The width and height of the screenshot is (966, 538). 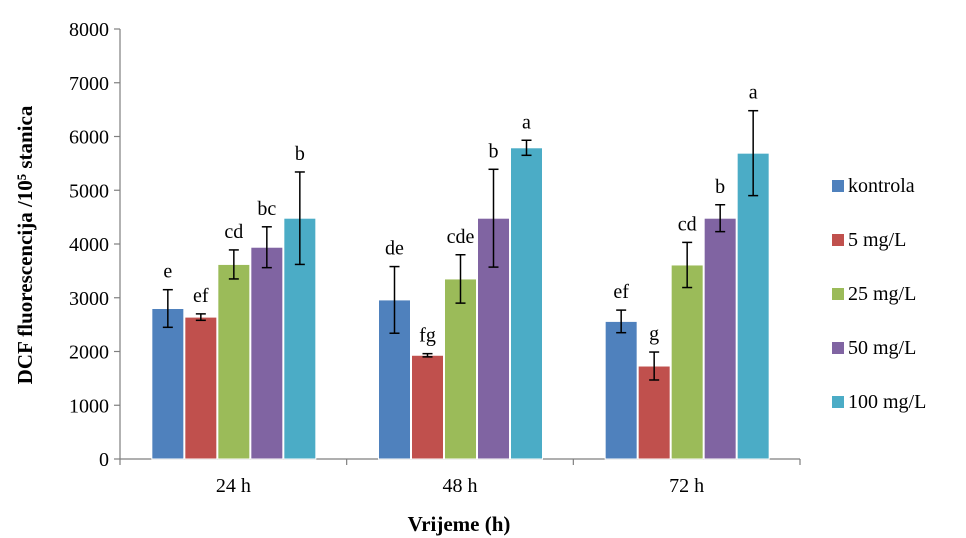 I want to click on x-tick-label: 72 h, so click(x=686, y=486).